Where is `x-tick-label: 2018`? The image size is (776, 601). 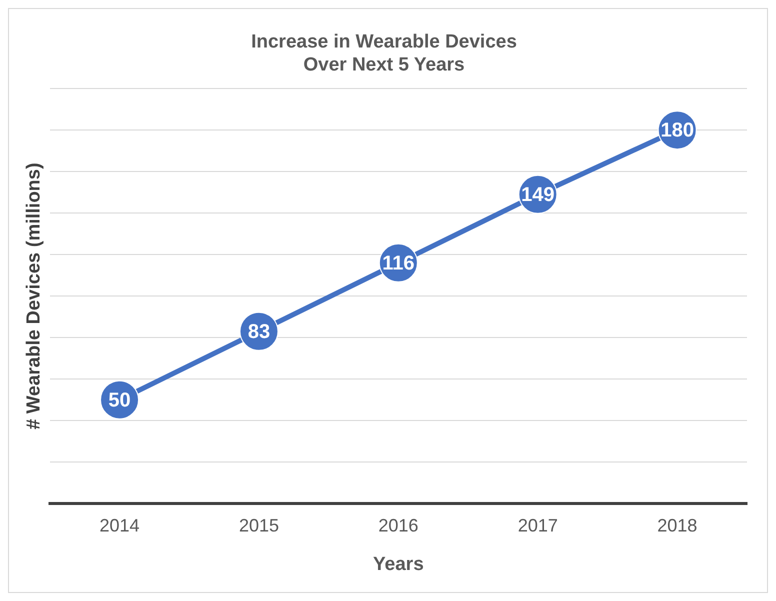 x-tick-label: 2018 is located at coordinates (677, 525).